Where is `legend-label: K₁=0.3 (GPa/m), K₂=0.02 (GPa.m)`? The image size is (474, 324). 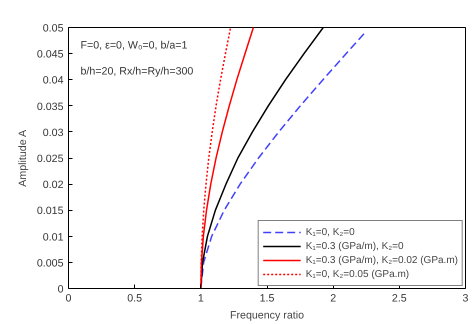
legend-label: K₁=0.3 (GPa/m), K₂=0.02 (GPa.m) is located at coordinates (382, 260).